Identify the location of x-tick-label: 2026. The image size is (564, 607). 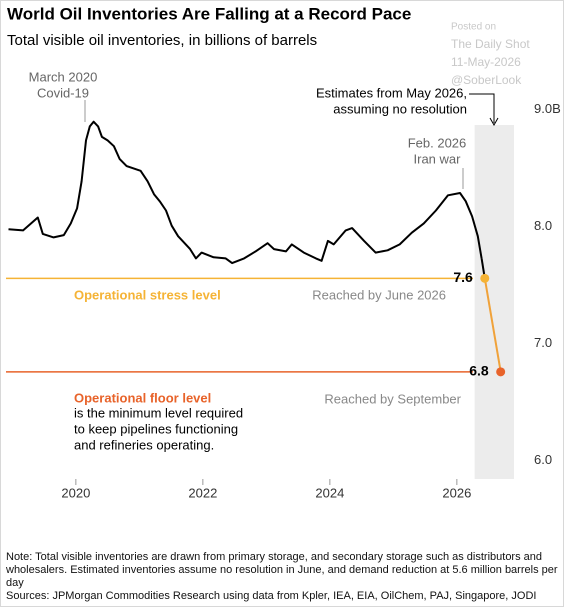
(456, 492).